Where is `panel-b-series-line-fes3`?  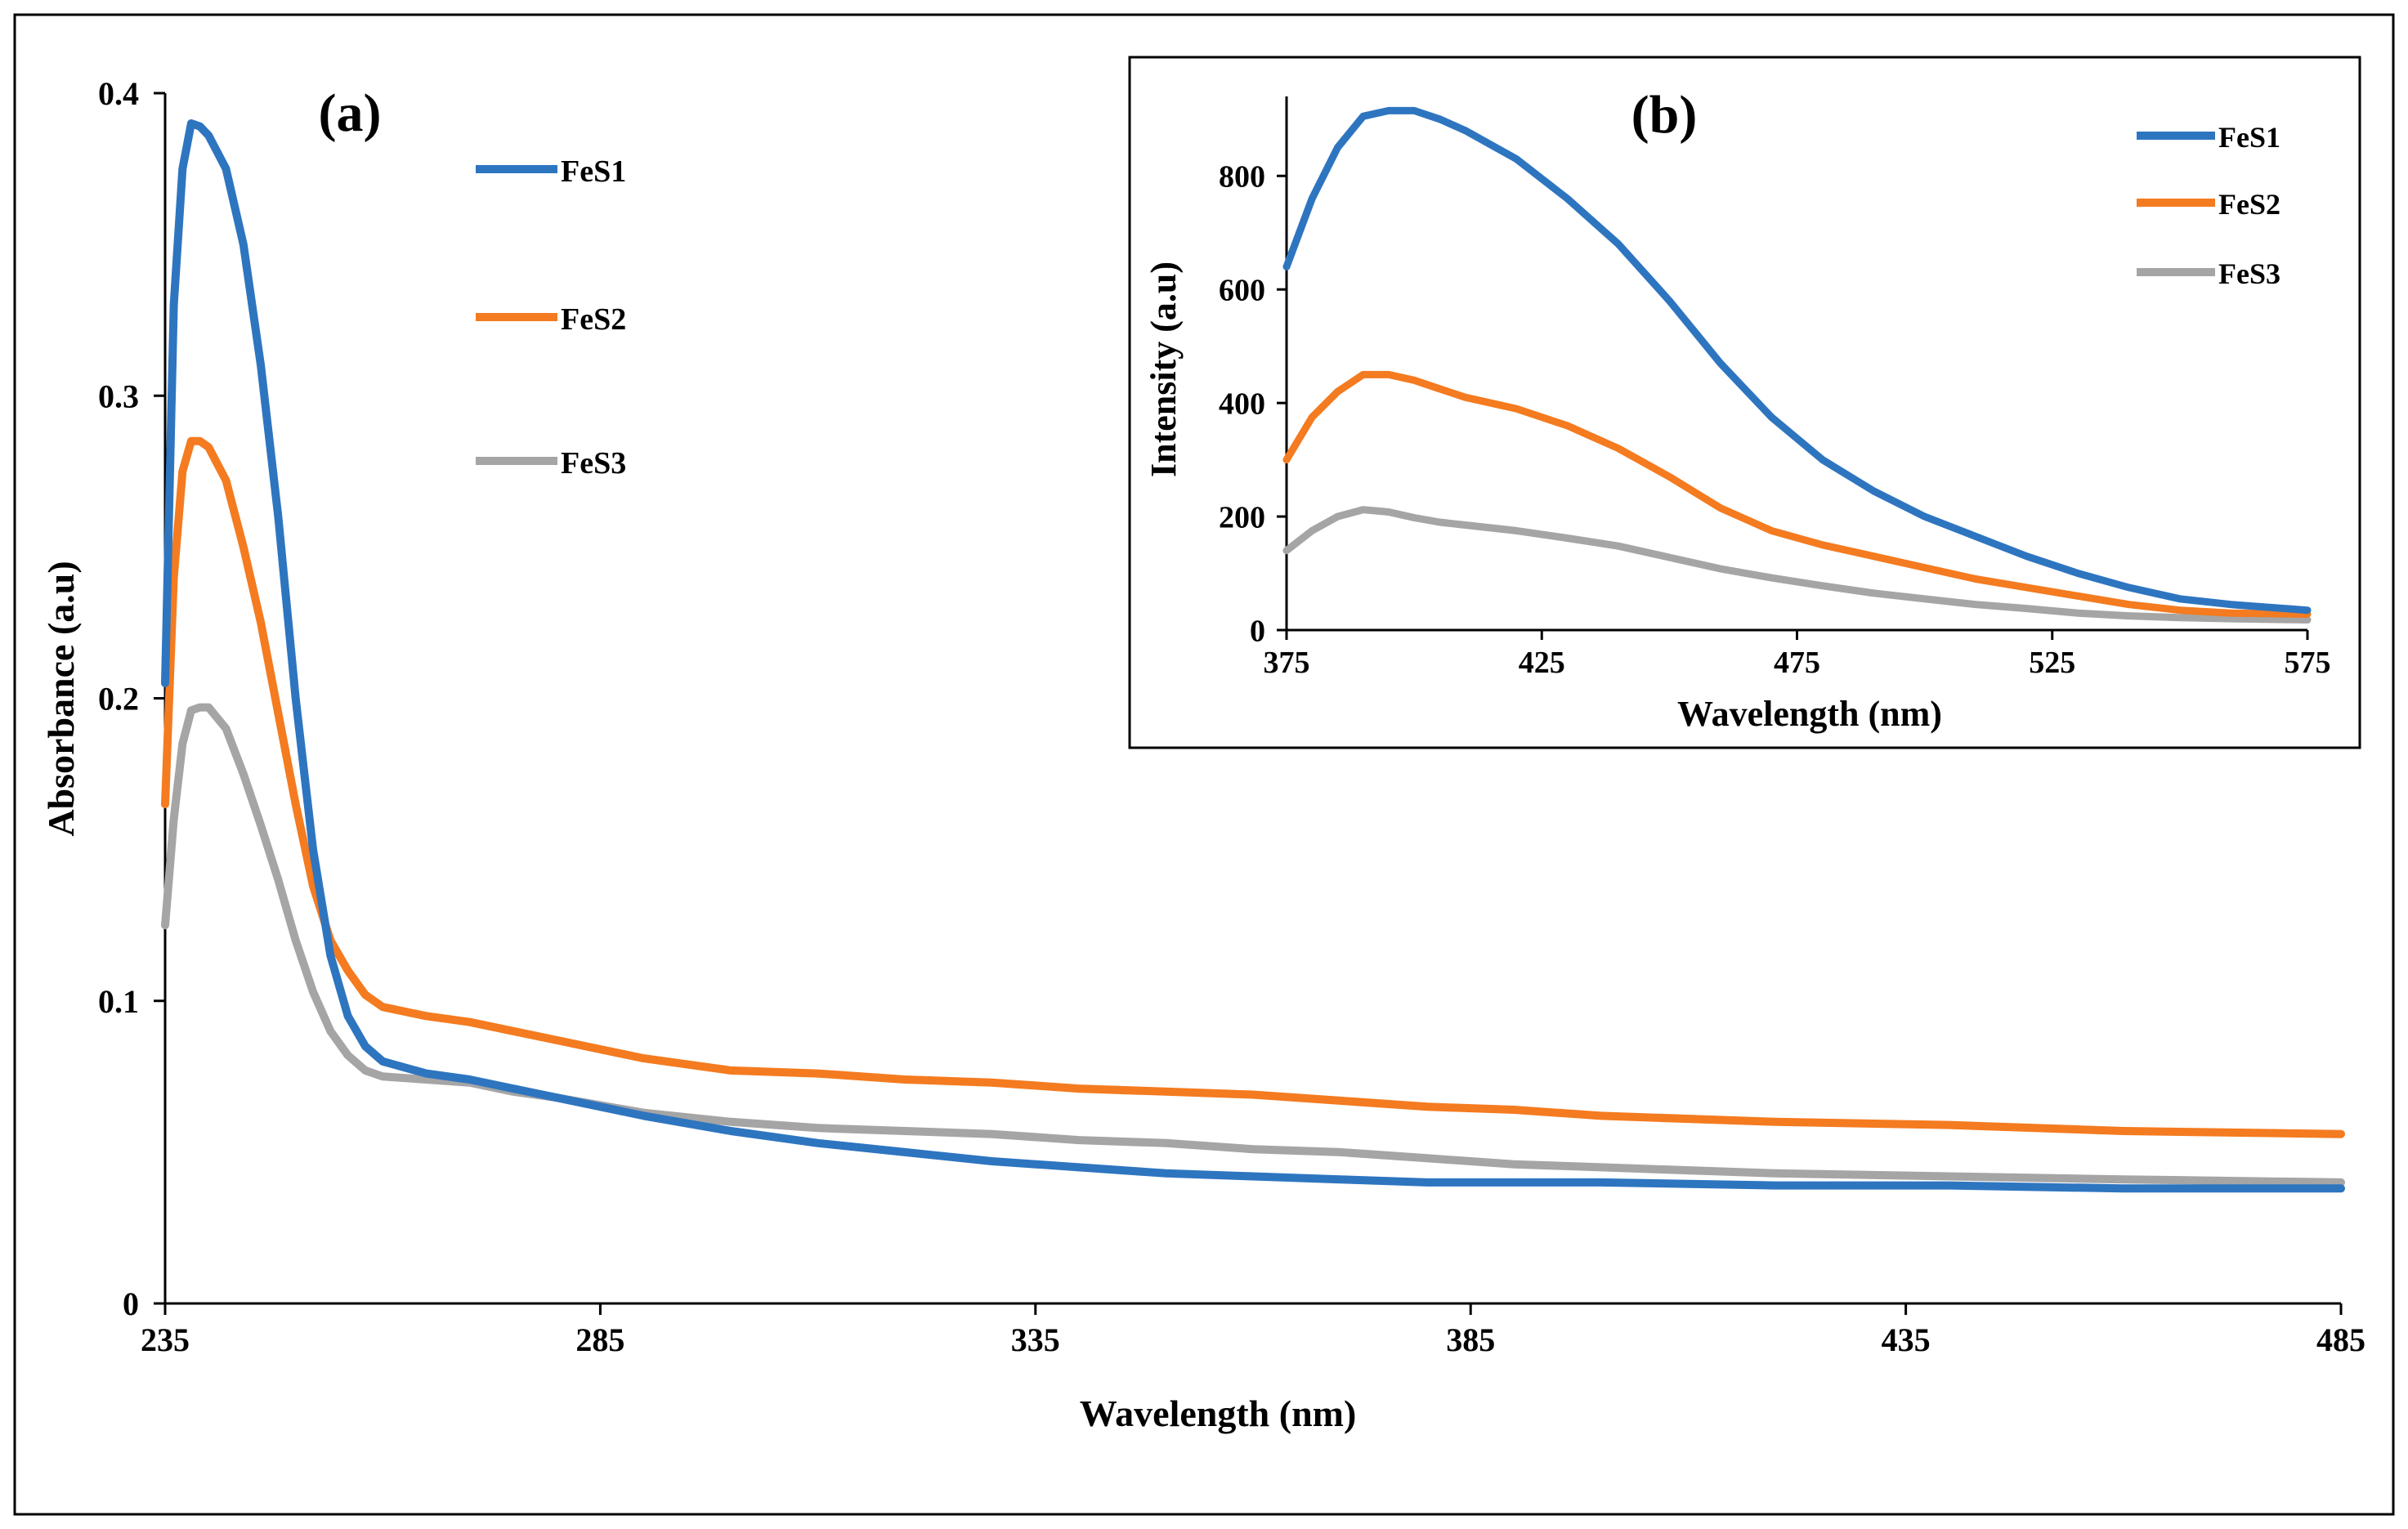 panel-b-series-line-fes3 is located at coordinates (1797, 565).